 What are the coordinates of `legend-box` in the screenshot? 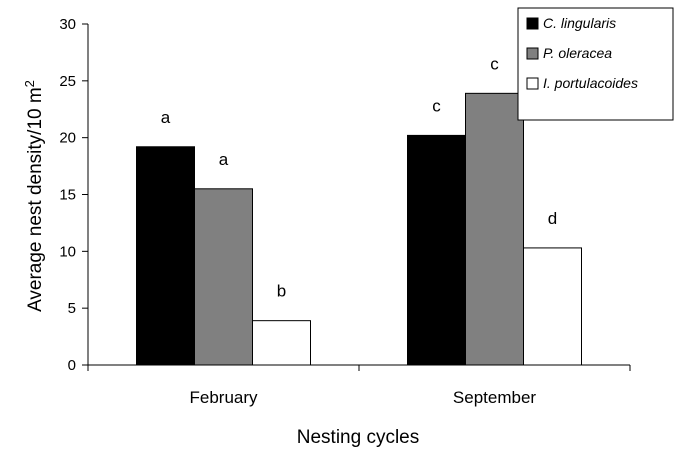 It's located at (595, 64).